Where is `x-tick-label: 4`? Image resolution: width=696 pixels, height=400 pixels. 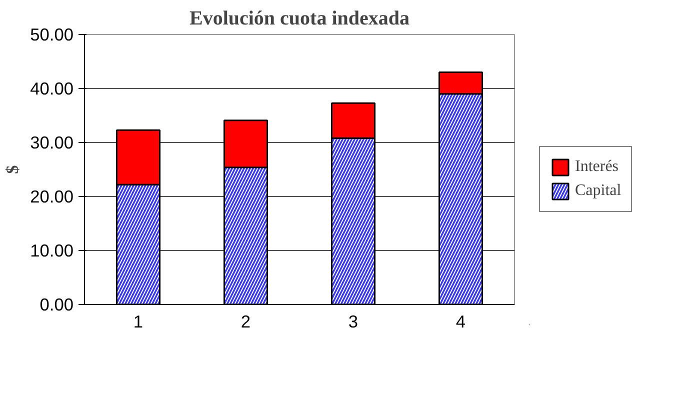
x-tick-label: 4 is located at coordinates (461, 322).